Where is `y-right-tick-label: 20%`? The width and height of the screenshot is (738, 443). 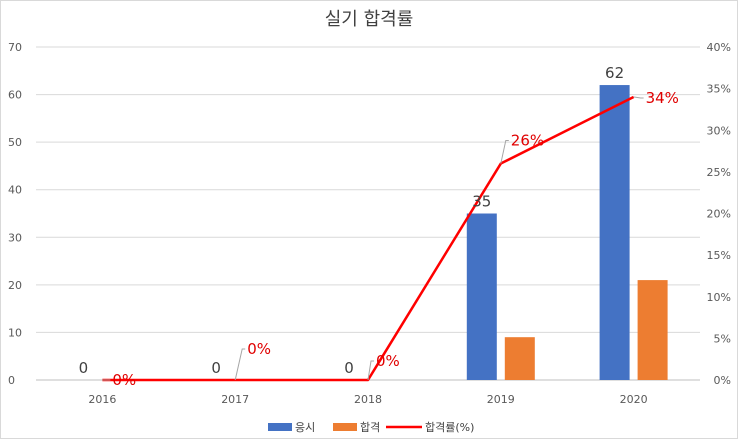 y-right-tick-label: 20% is located at coordinates (719, 214).